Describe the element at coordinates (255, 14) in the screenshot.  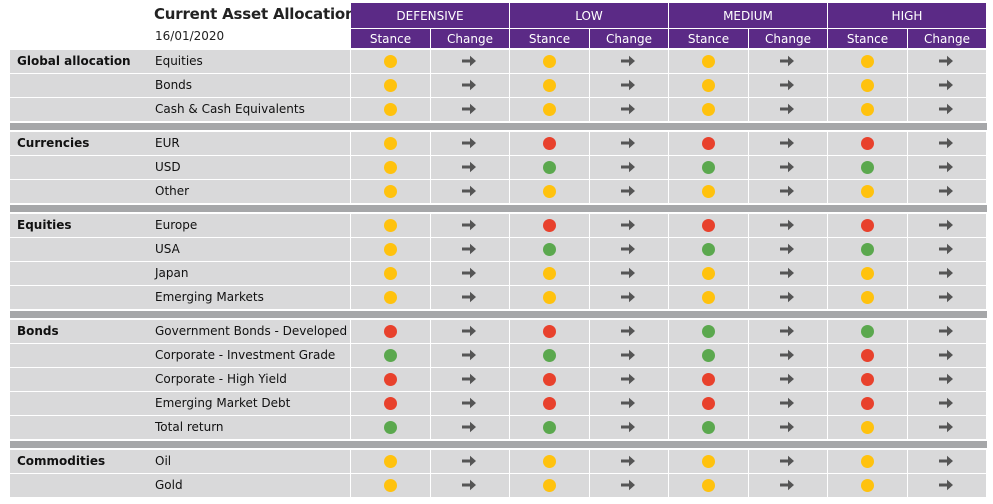
I see `table-title: Current Asset Allocation` at that location.